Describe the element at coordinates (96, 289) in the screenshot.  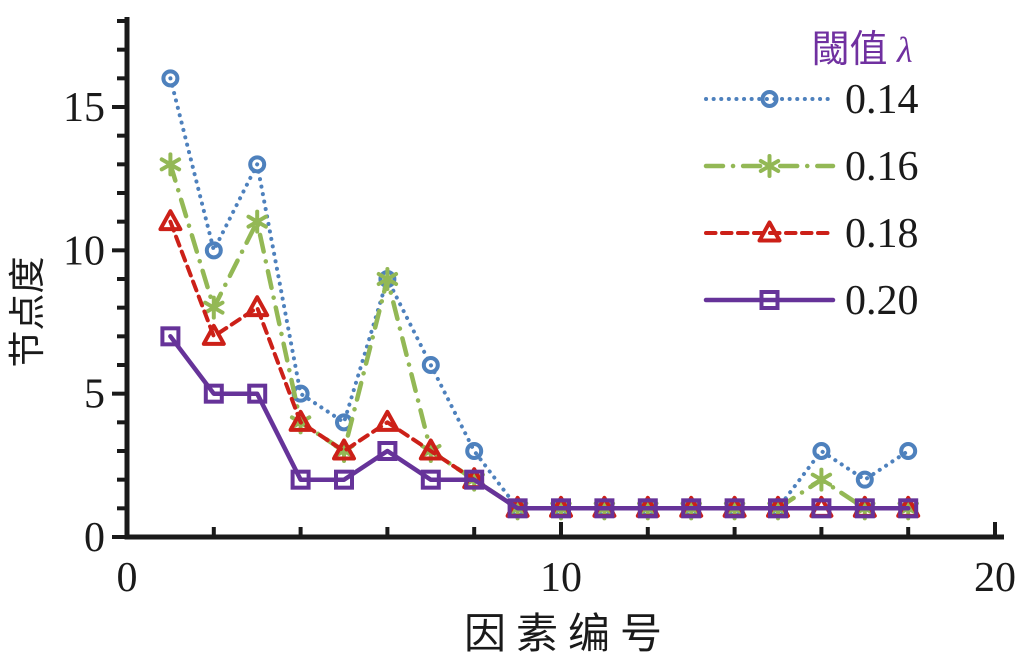
I see `y-axis: 0 5 10 15` at that location.